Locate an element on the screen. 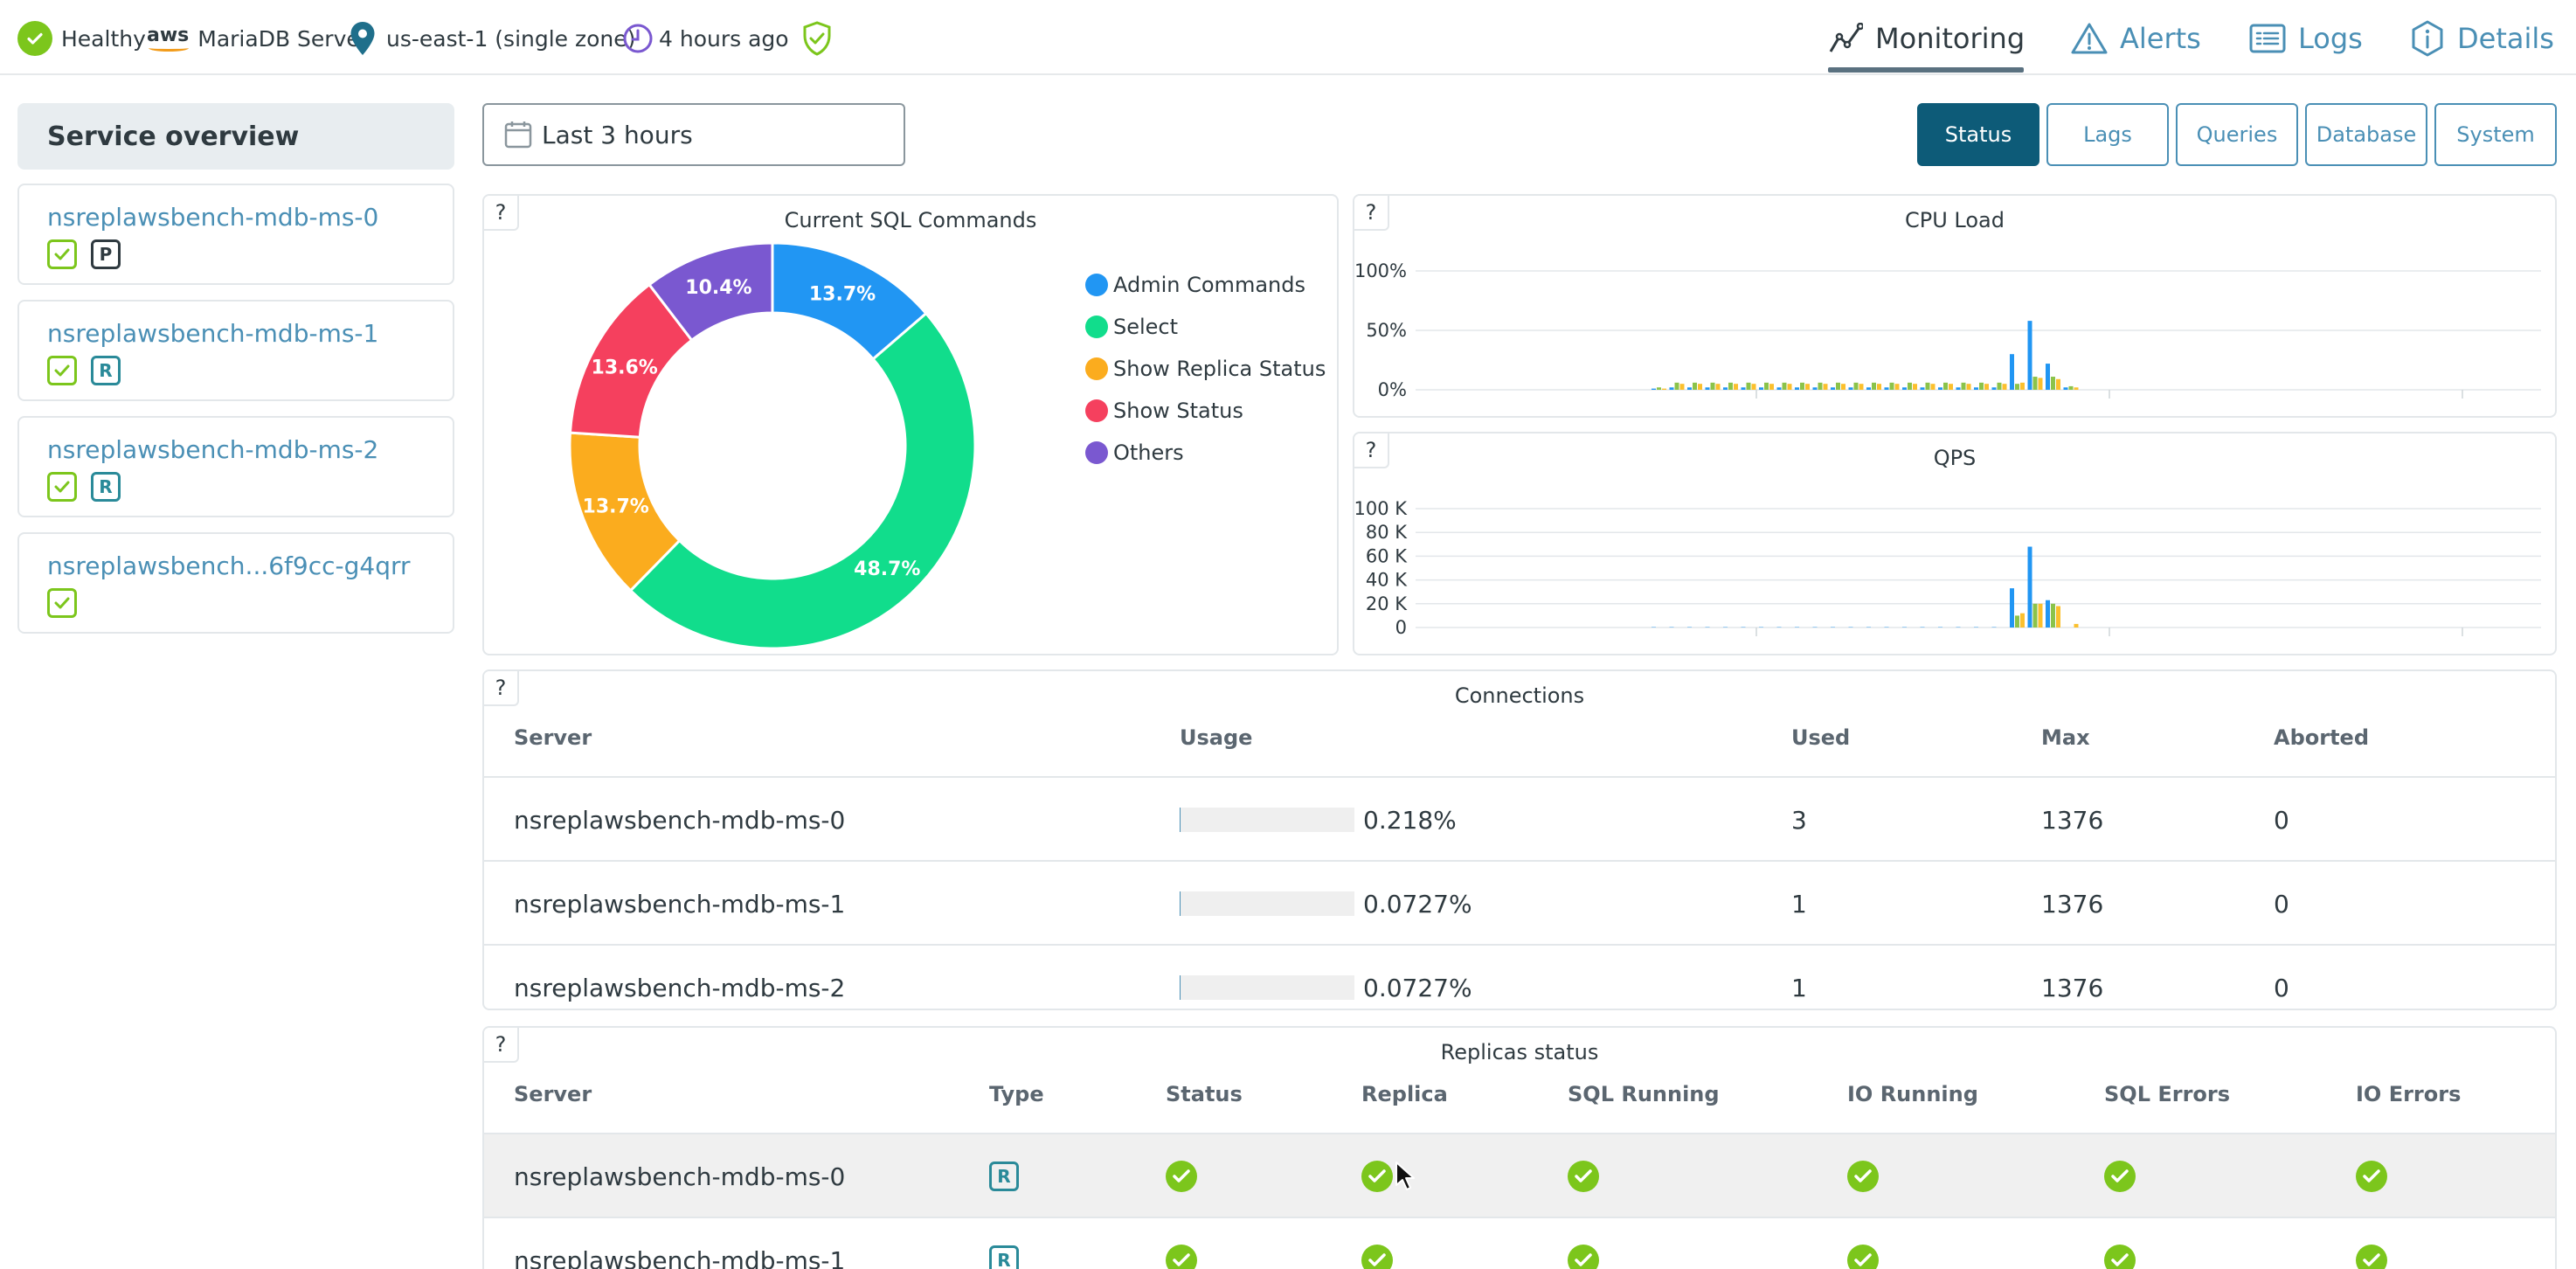 This screenshot has width=2576, height=1269. column-header-usage: Usage is located at coordinates (1216, 738).